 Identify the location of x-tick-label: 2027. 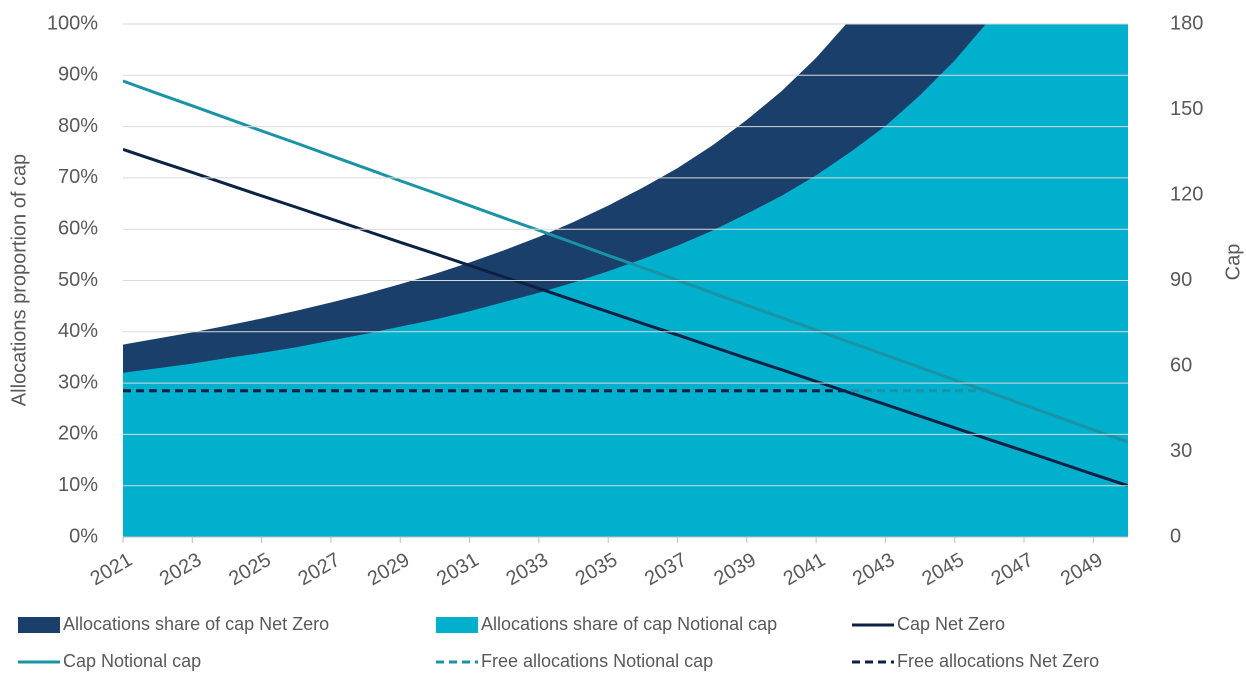
(320, 569).